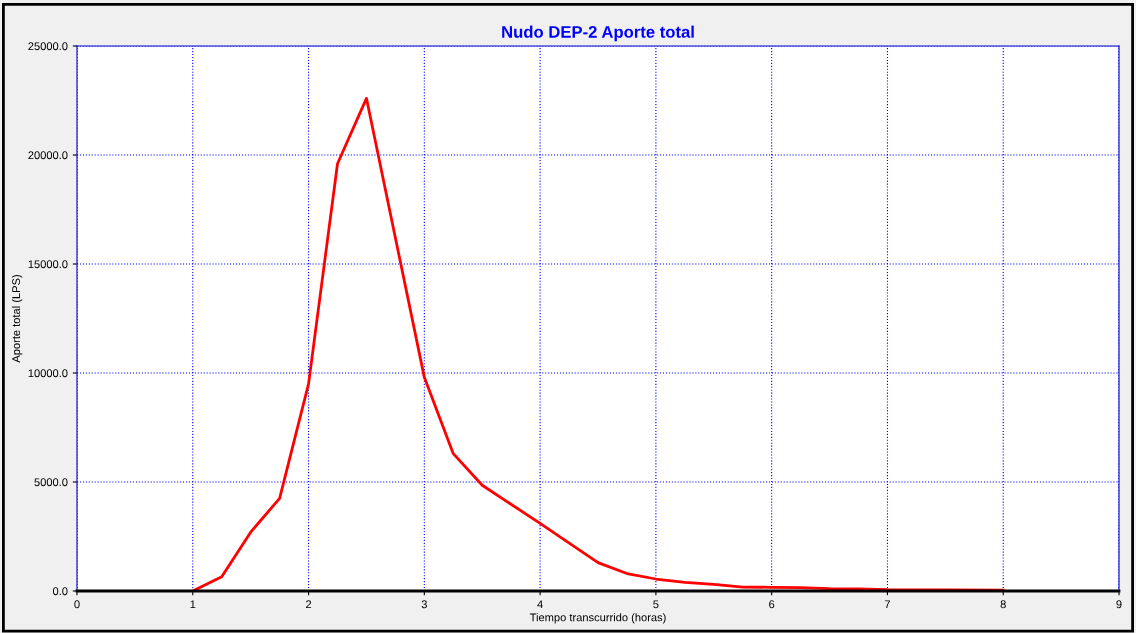 The width and height of the screenshot is (1136, 633). I want to click on y-axis-title: Aporte total (LPS), so click(17, 319).